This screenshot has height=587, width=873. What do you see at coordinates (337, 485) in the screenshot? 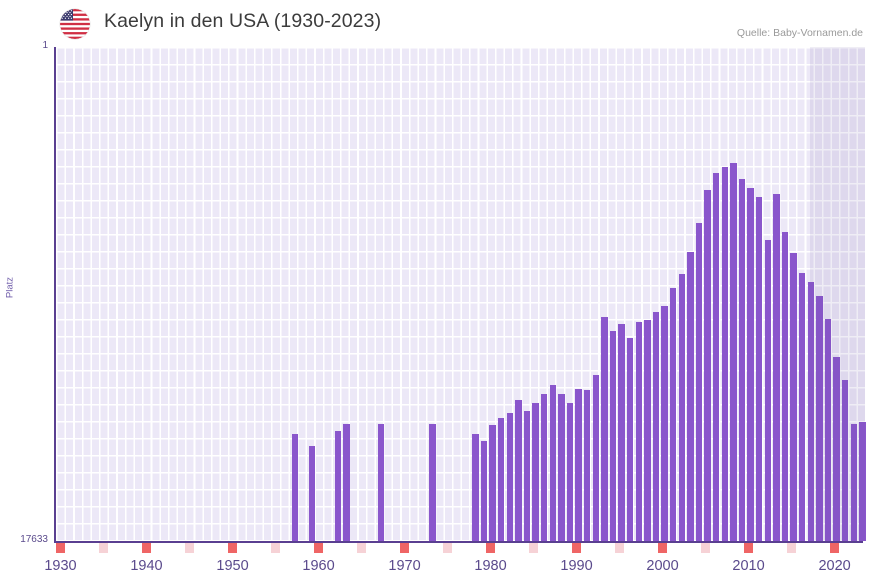
I see `bar-1962` at bounding box center [337, 485].